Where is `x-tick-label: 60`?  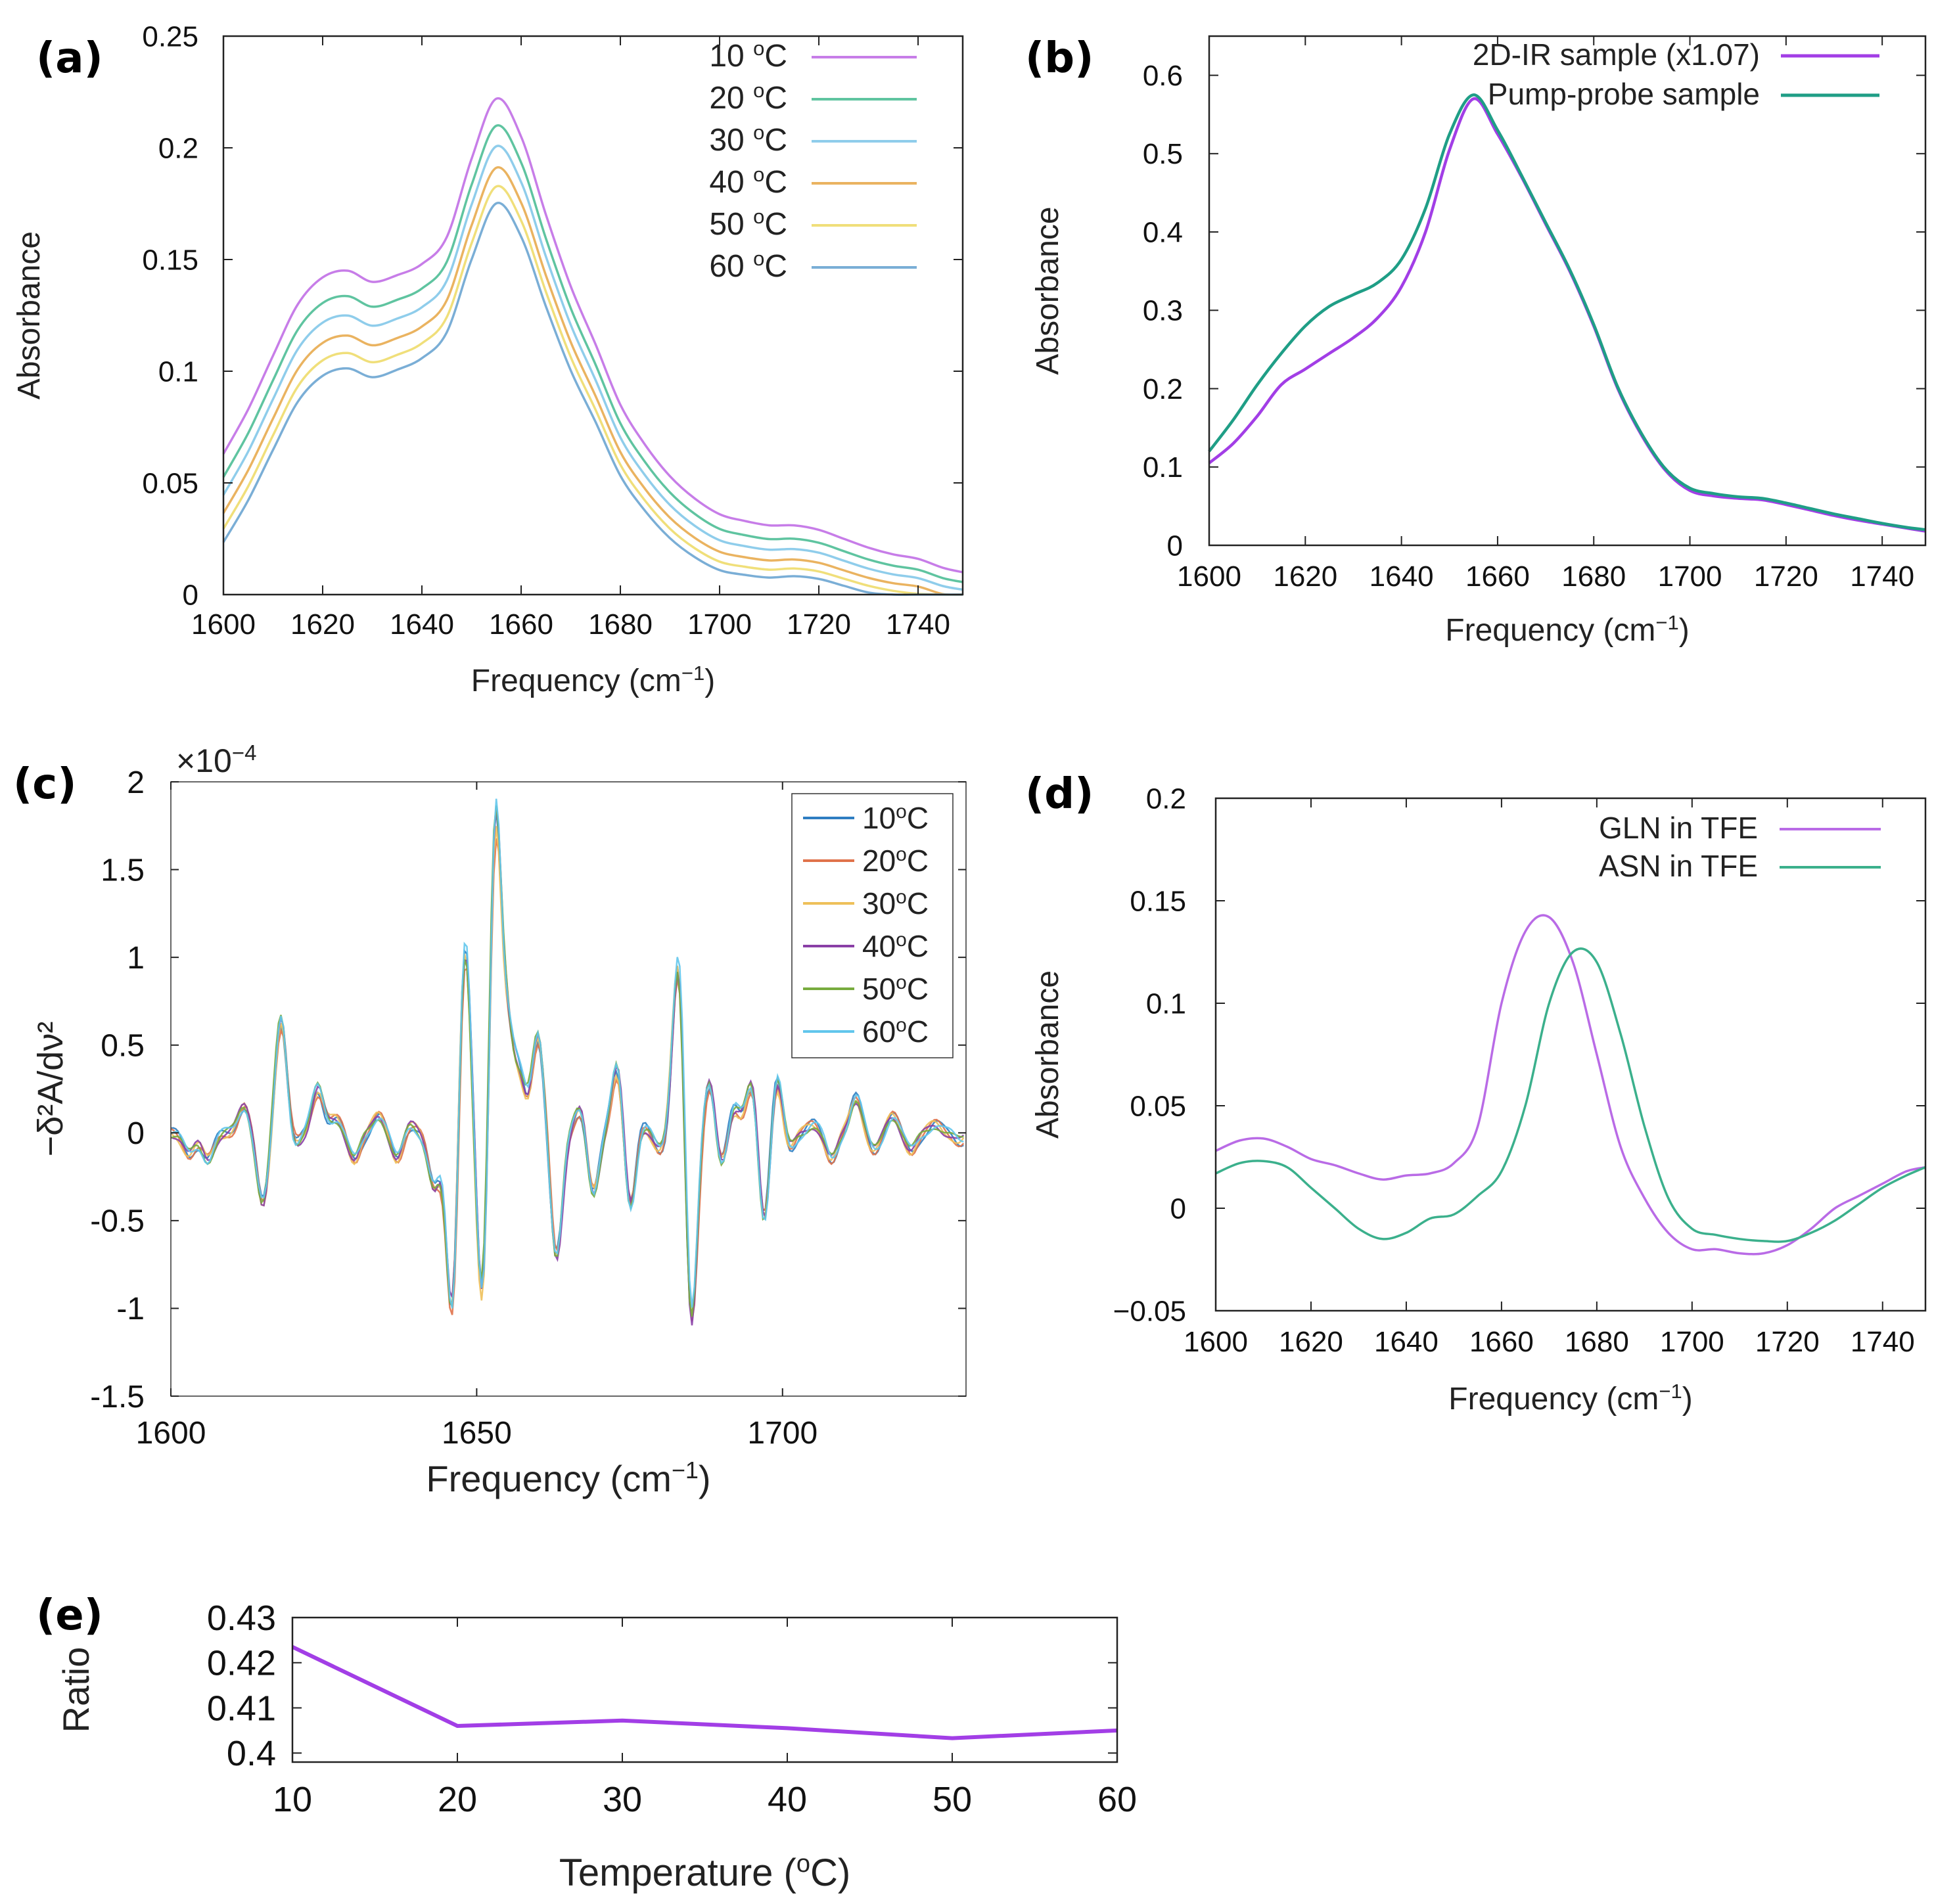
x-tick-label: 60 is located at coordinates (1117, 1799).